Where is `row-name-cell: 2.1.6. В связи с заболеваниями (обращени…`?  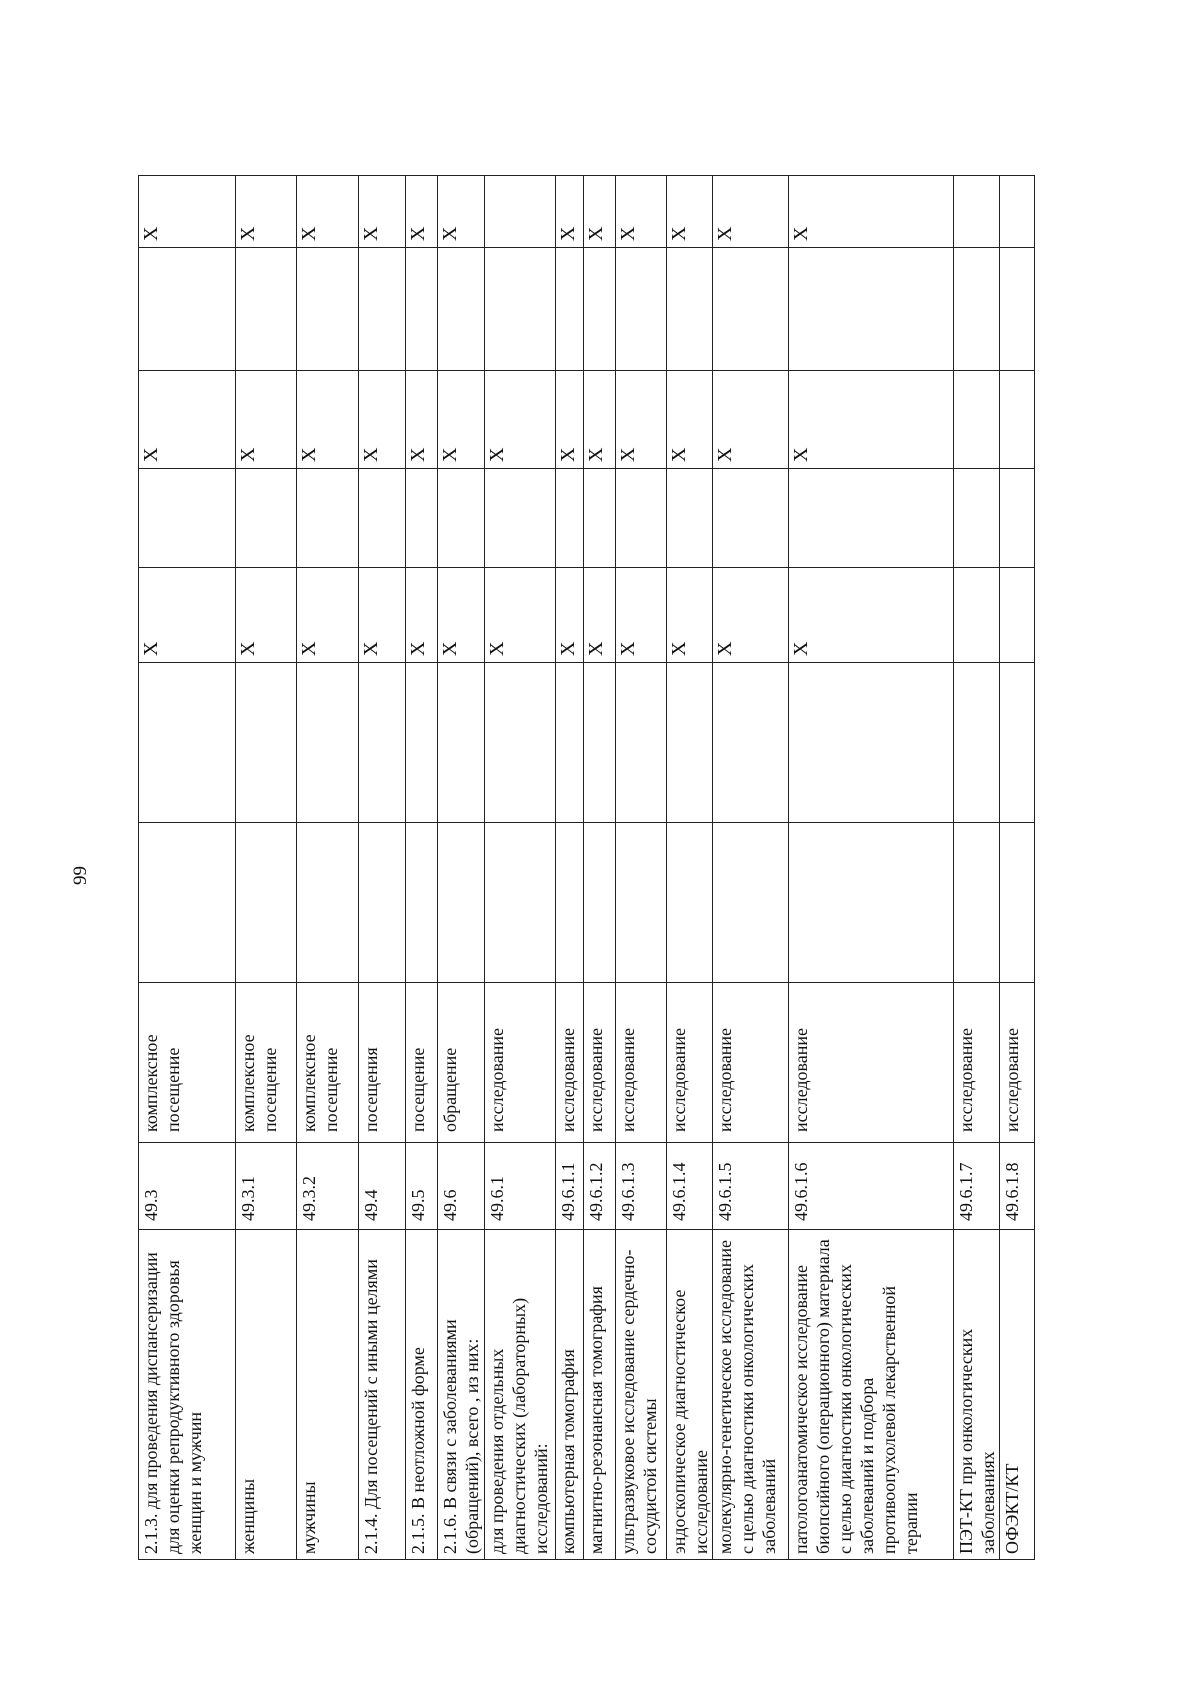 row-name-cell: 2.1.6. В связи с заболеваниями (обращени… is located at coordinates (461, 1394).